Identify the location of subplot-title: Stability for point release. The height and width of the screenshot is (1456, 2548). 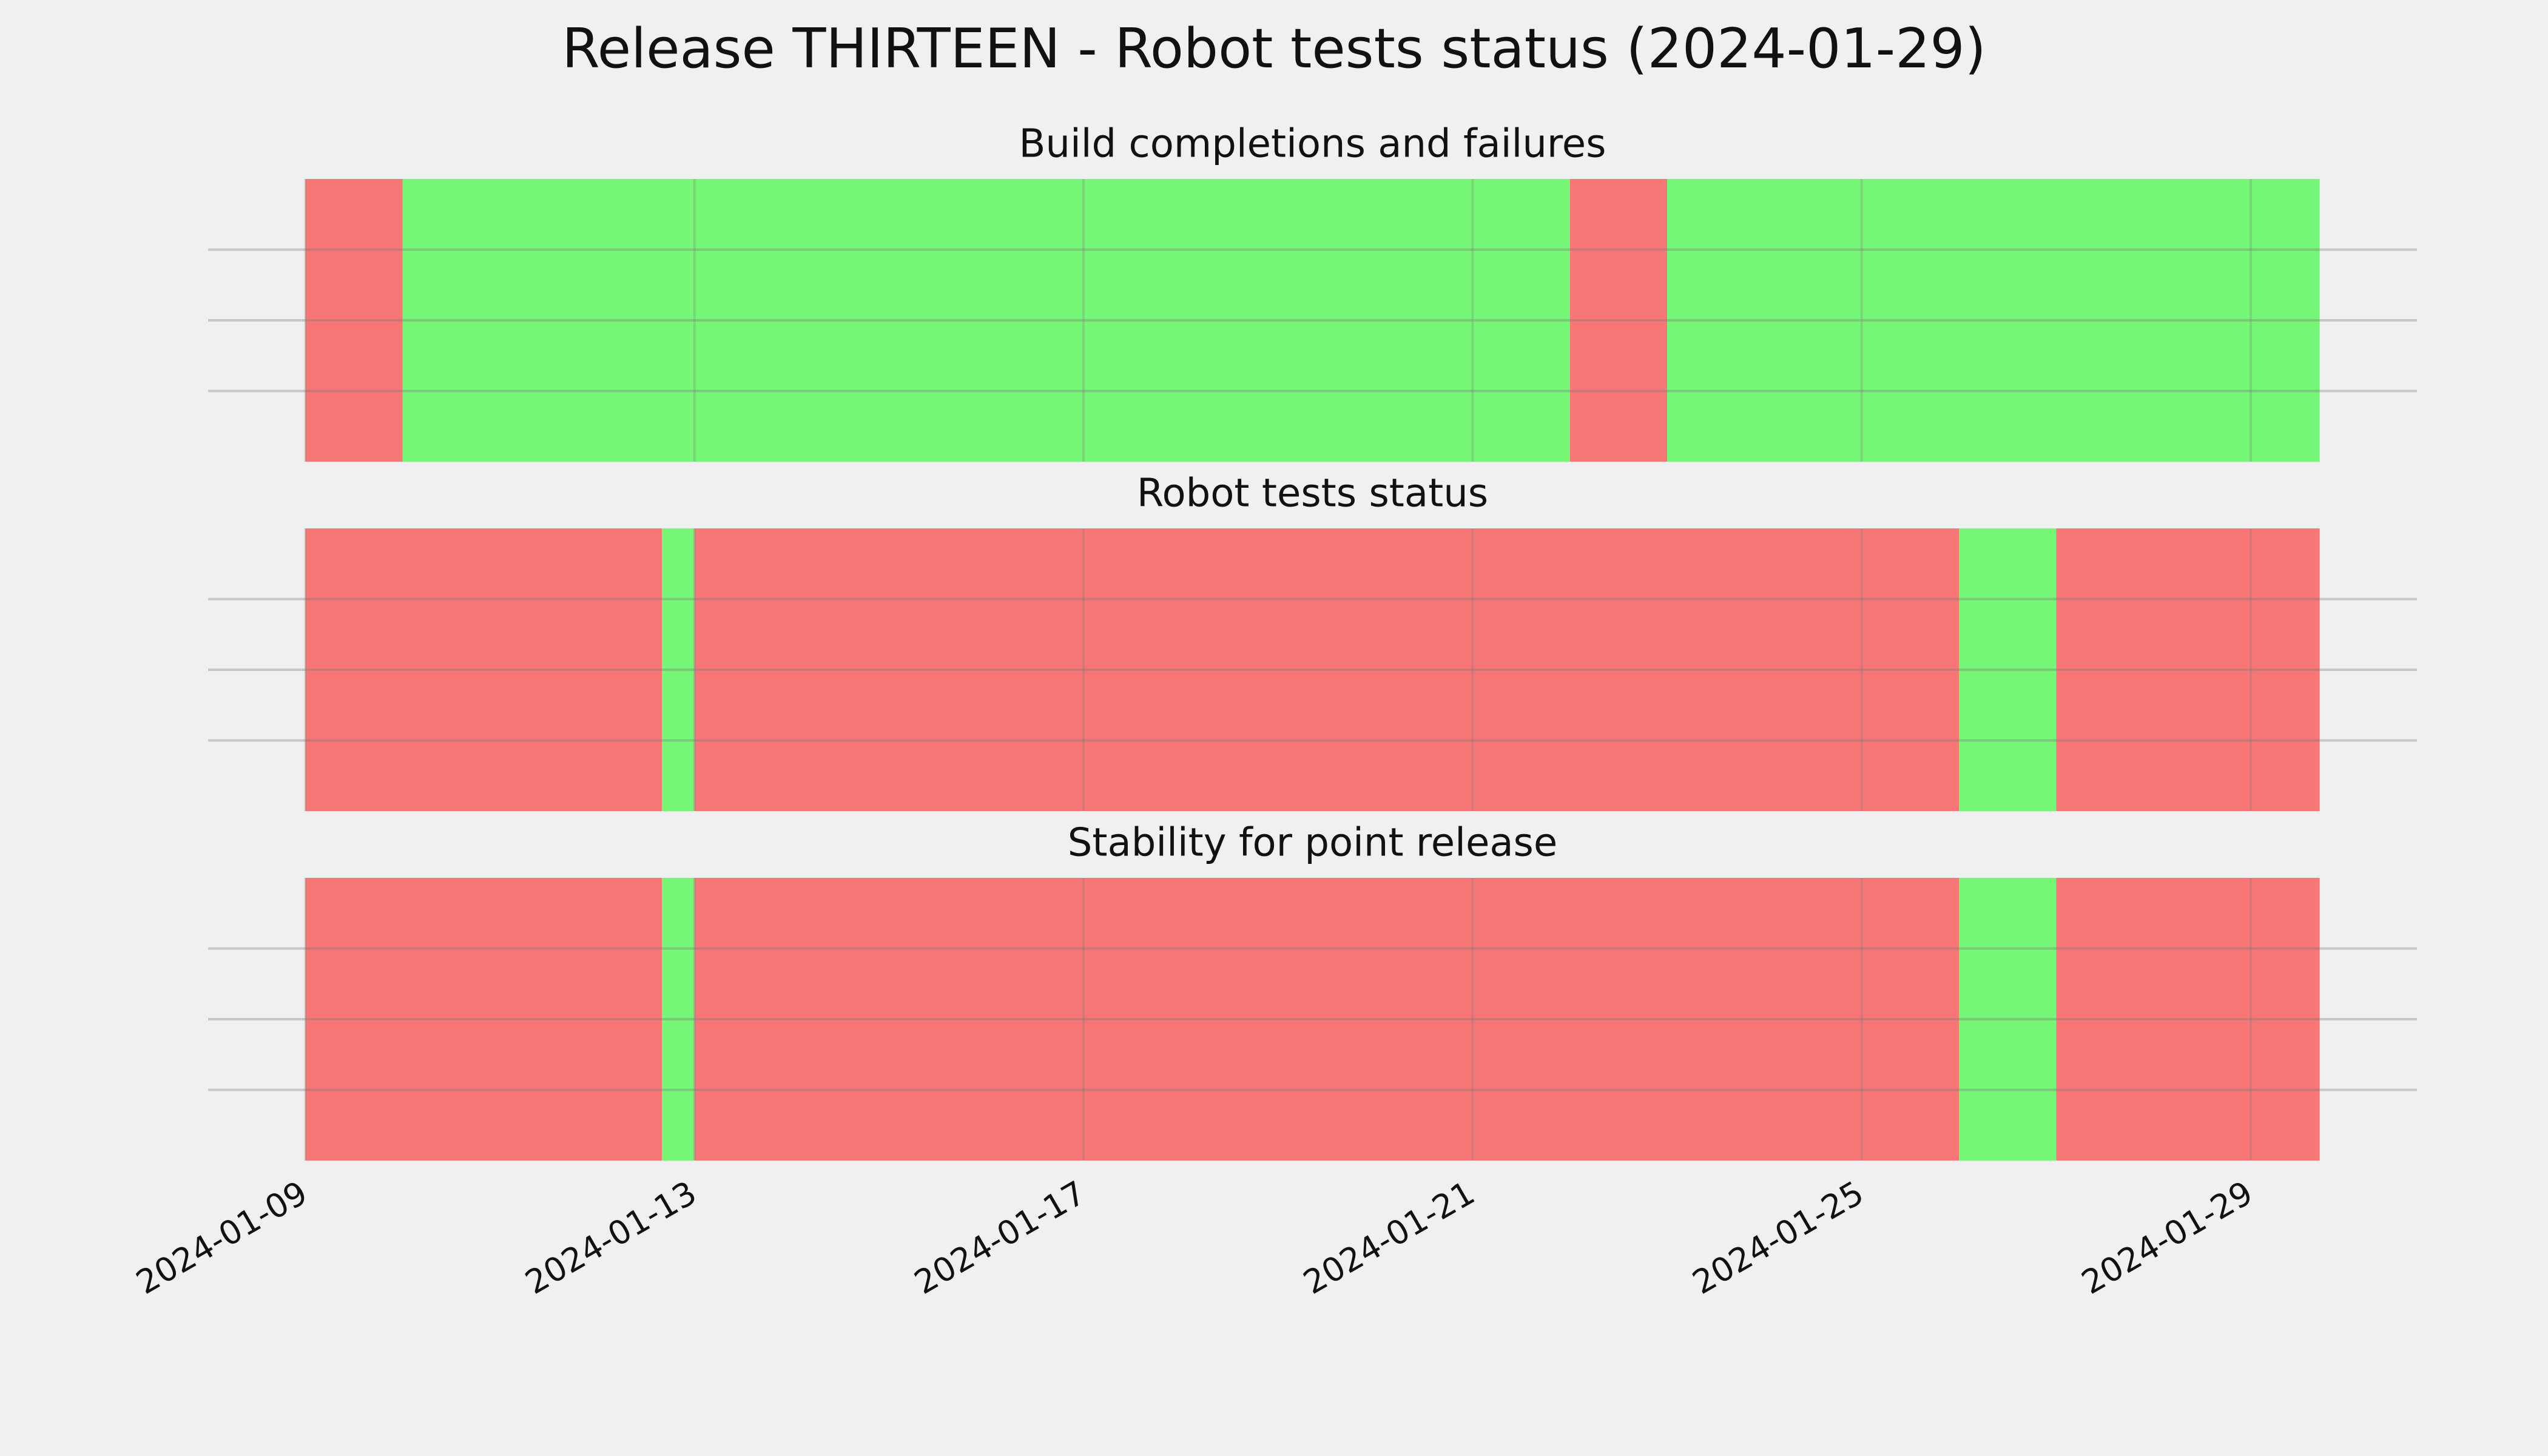
(1313, 843).